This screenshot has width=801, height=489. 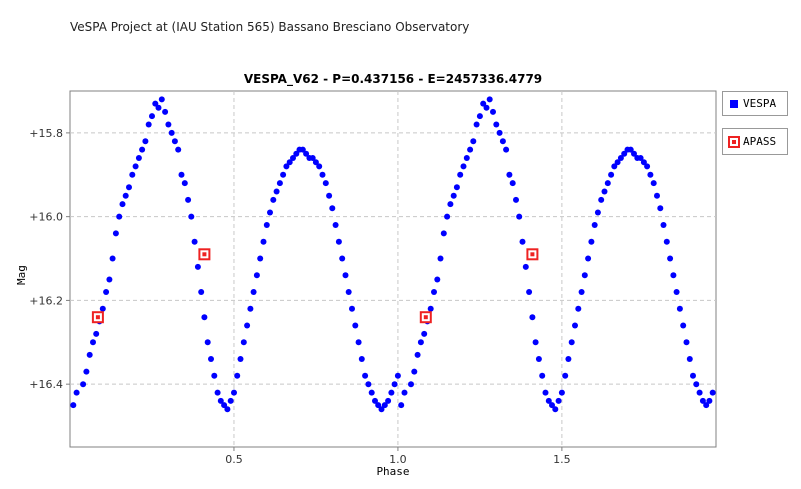 I want to click on y-tick-label: +16.0, so click(x=46, y=217).